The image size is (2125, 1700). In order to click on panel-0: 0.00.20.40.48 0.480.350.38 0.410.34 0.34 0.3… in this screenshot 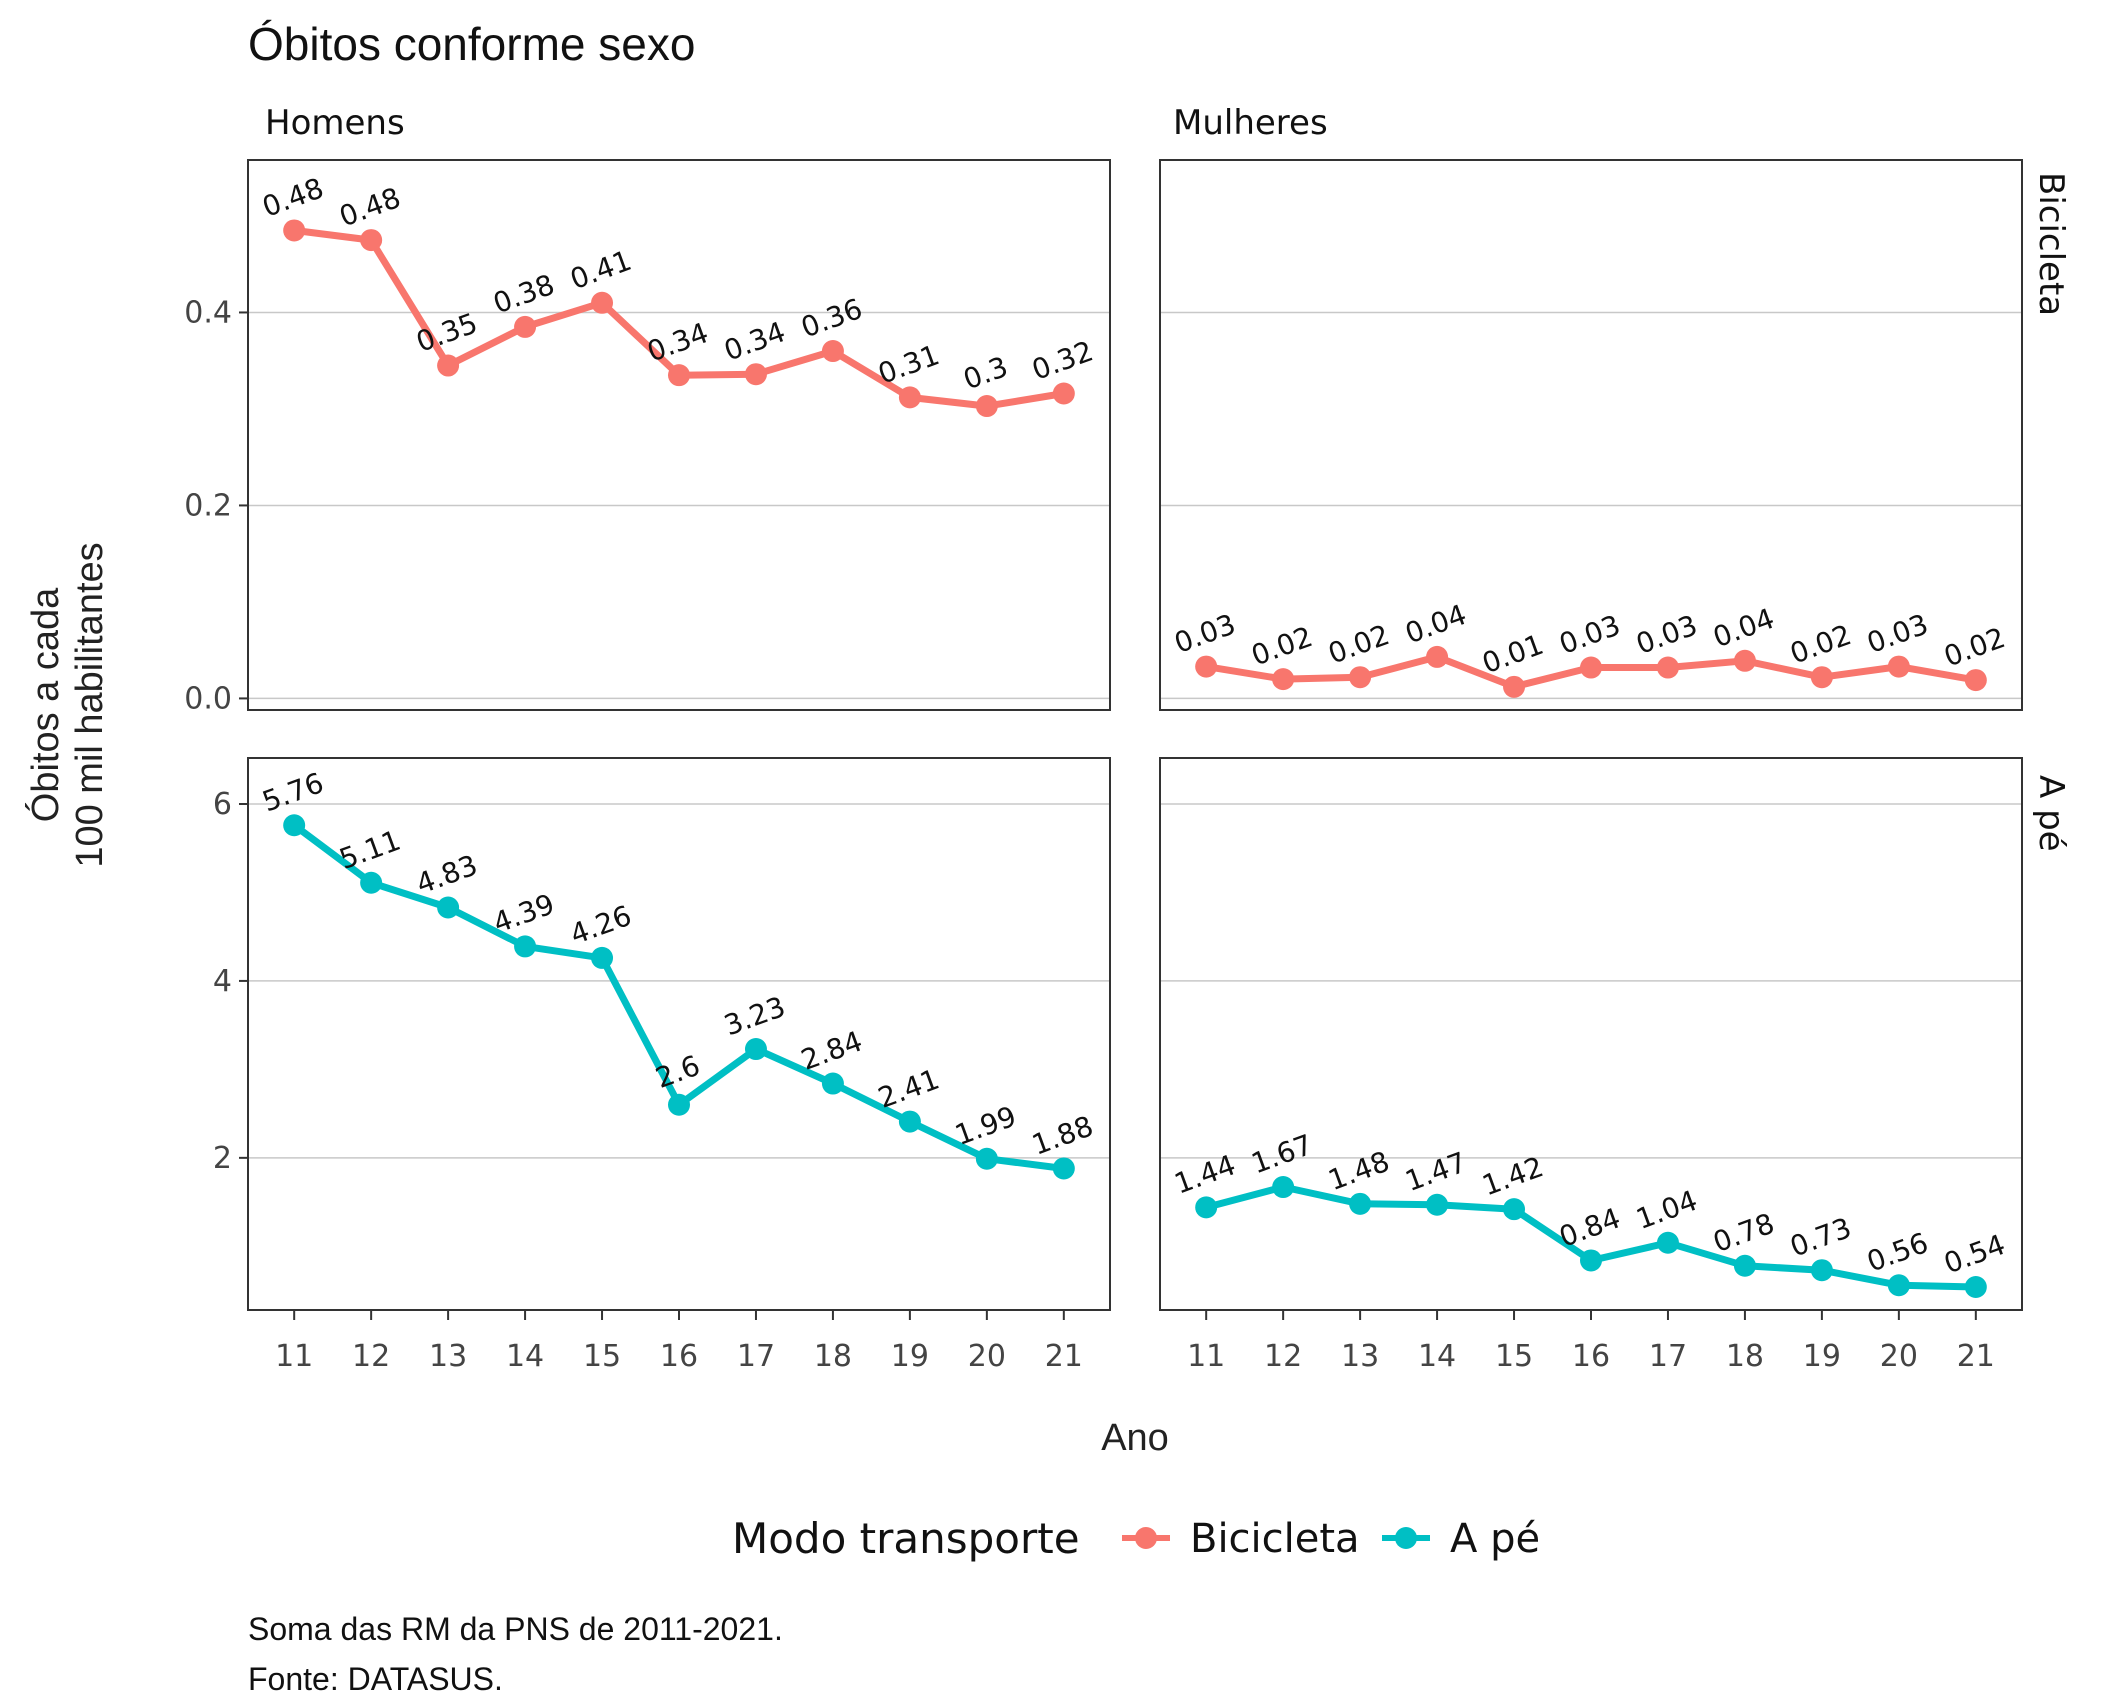, I will do `click(647, 437)`.